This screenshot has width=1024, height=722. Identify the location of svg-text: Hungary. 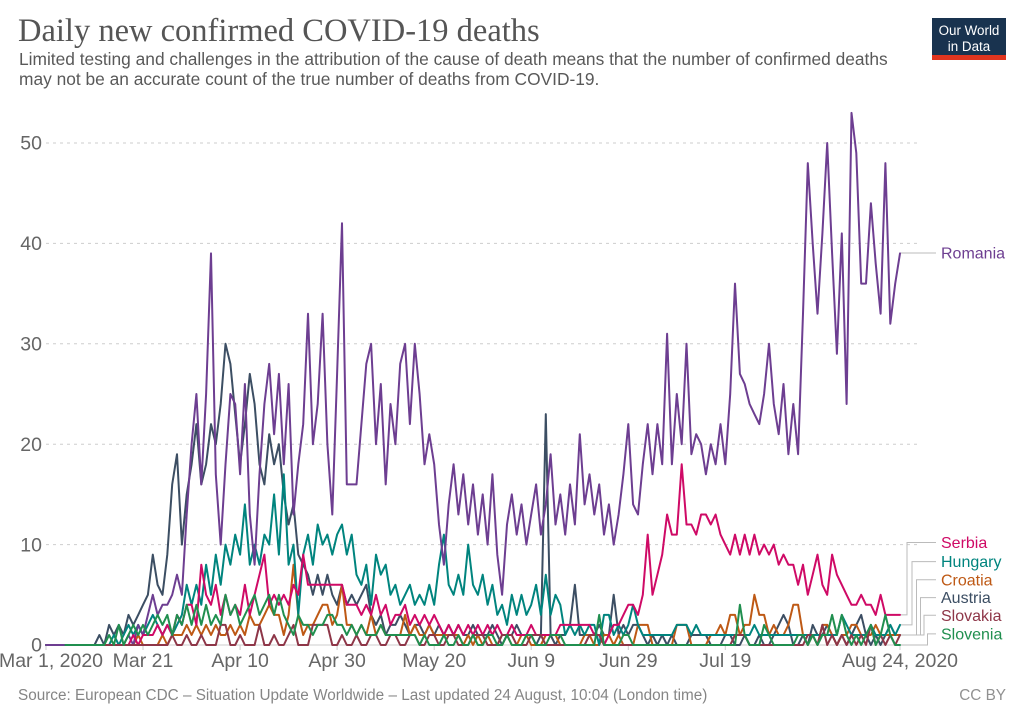
(971, 562).